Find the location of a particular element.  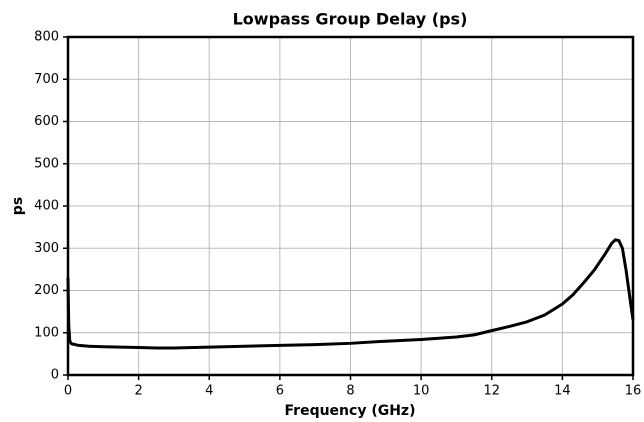

y-tick-label: 300 is located at coordinates (46, 248).